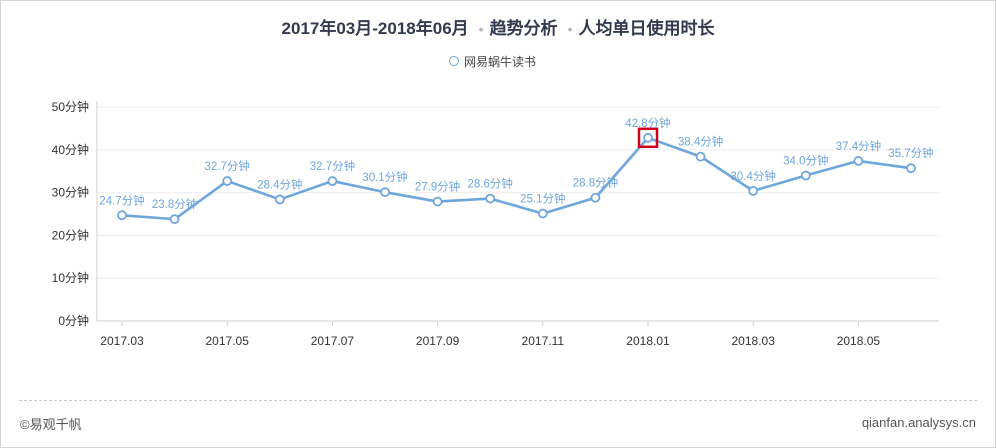 The image size is (996, 448). Describe the element at coordinates (121, 200) in the screenshot. I see `data-label: 24.7分钟` at that location.